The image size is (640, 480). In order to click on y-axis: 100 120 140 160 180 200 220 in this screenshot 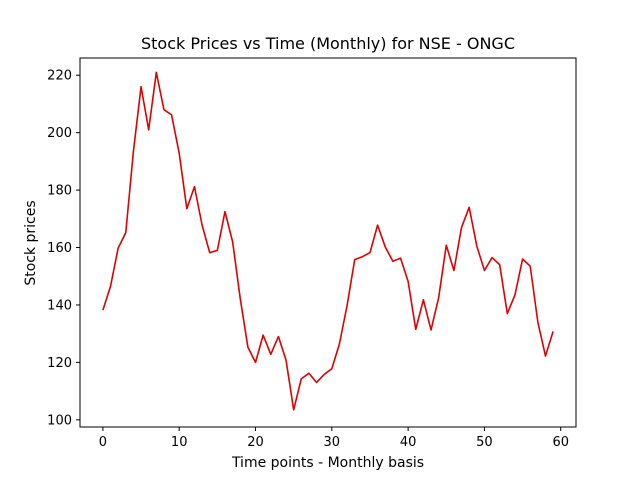, I will do `click(63, 248)`.